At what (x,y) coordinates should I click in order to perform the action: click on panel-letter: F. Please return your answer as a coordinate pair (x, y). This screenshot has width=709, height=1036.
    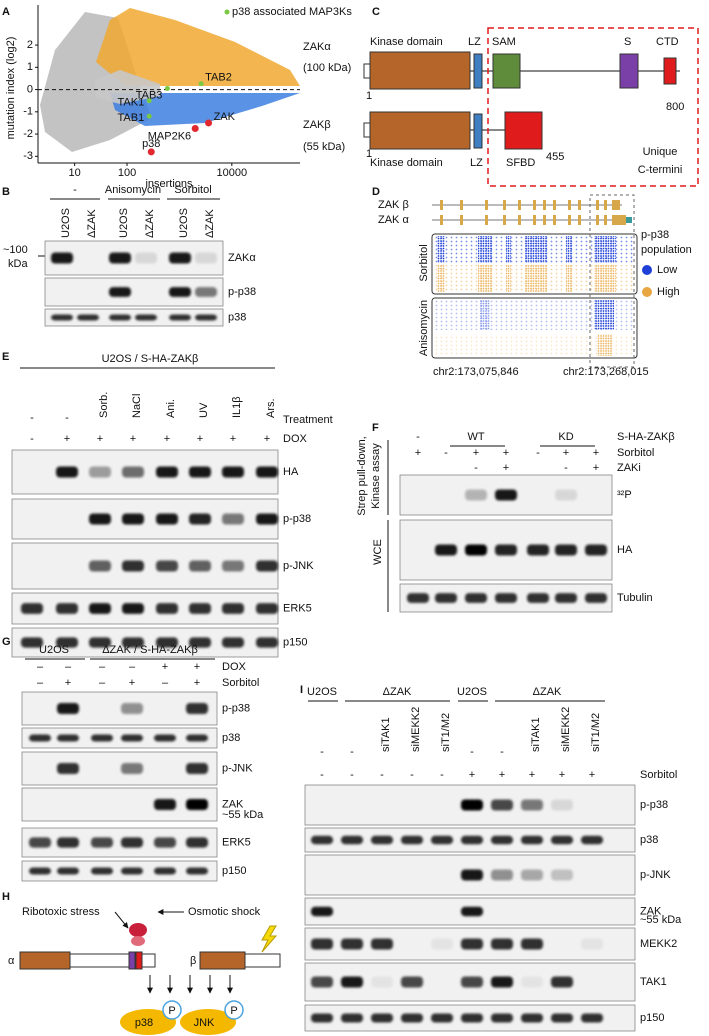
    Looking at the image, I should click on (375, 428).